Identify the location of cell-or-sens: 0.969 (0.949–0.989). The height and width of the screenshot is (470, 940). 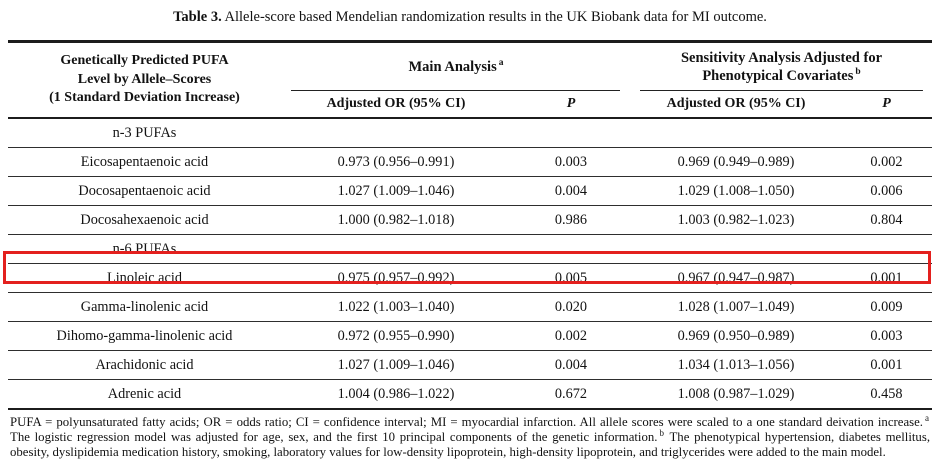
(736, 161).